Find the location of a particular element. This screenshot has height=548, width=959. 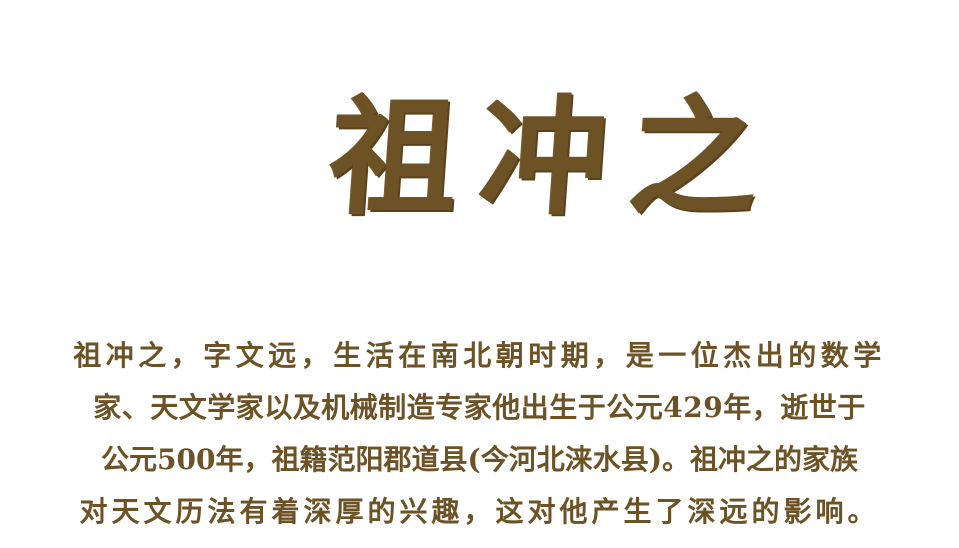

page-title: 祖冲之 is located at coordinates (555, 158).